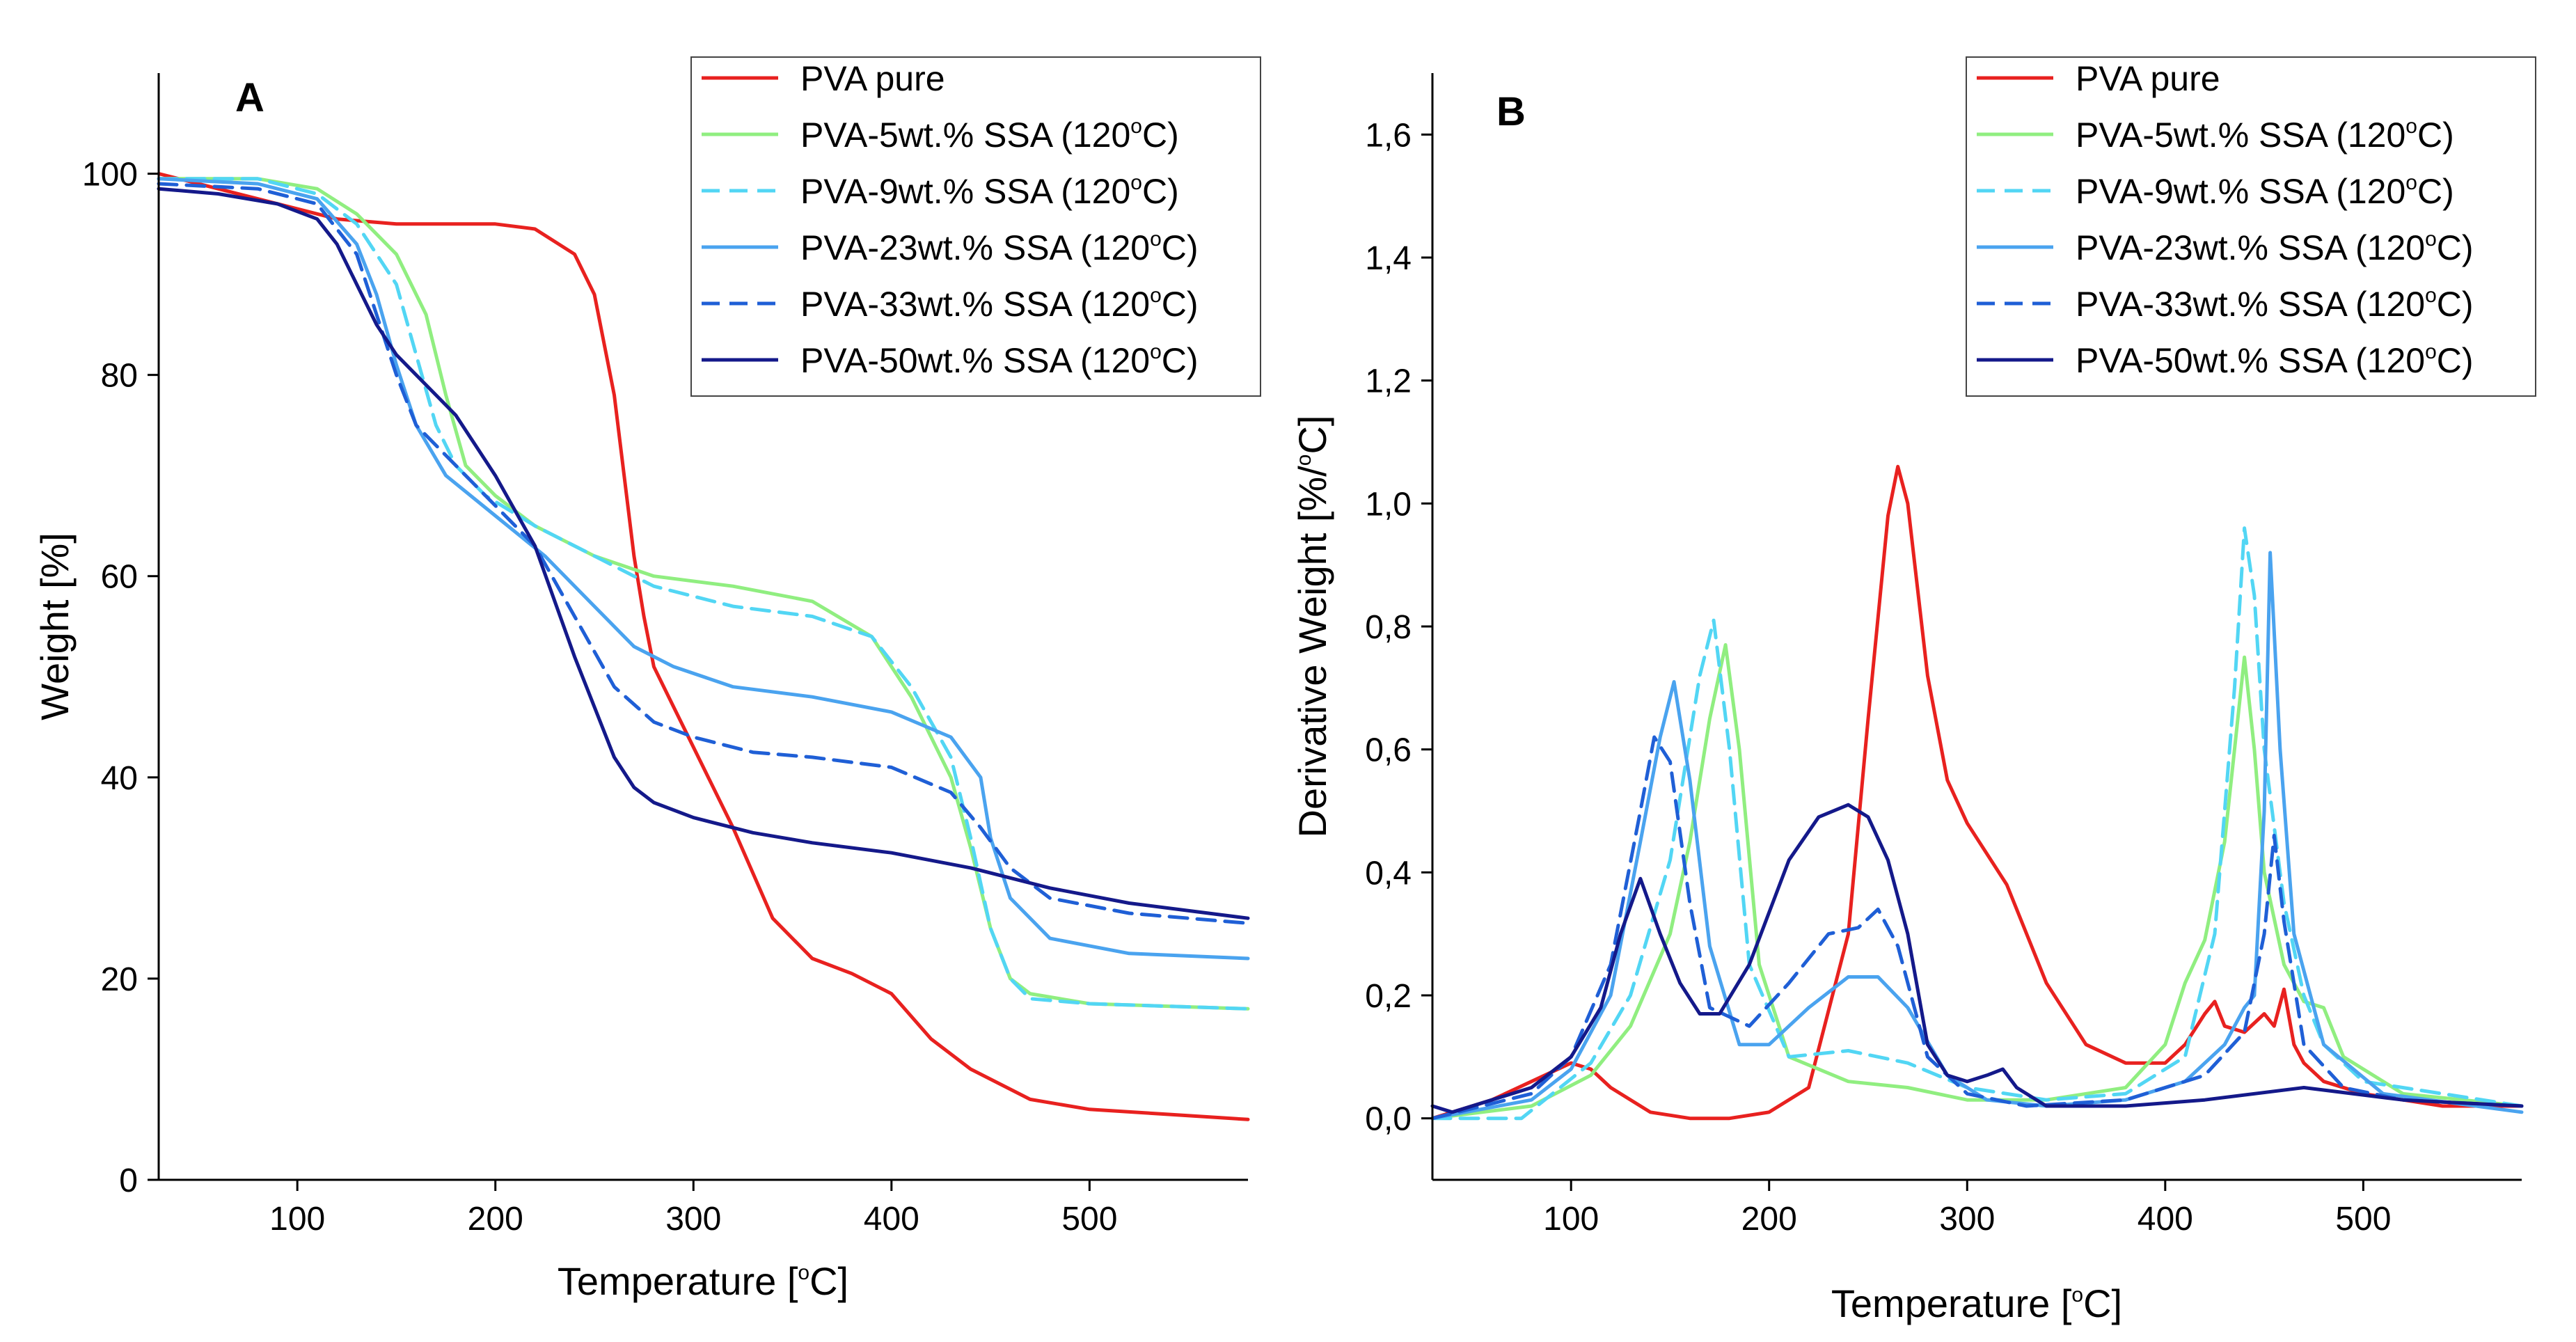  What do you see at coordinates (1388, 873) in the screenshot?
I see `panel-b-y-tick-label: 0,4` at bounding box center [1388, 873].